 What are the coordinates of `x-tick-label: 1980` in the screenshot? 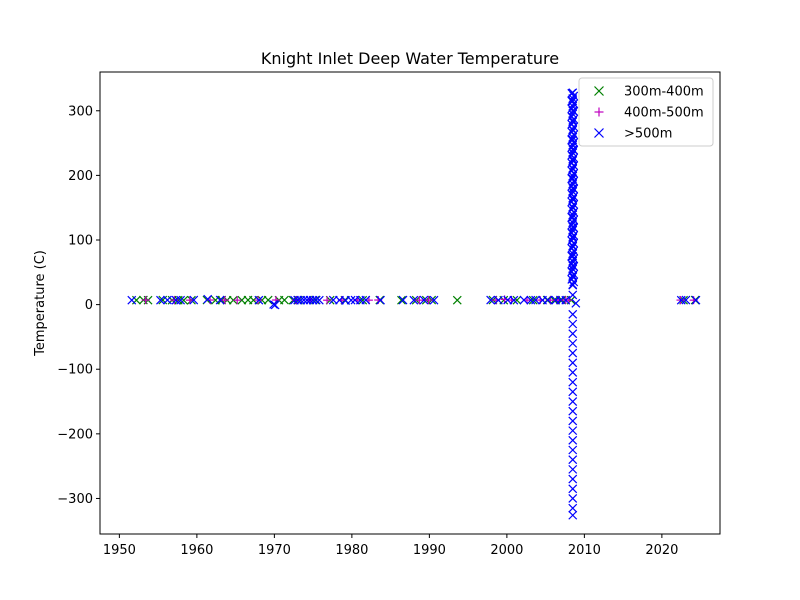 It's located at (351, 550).